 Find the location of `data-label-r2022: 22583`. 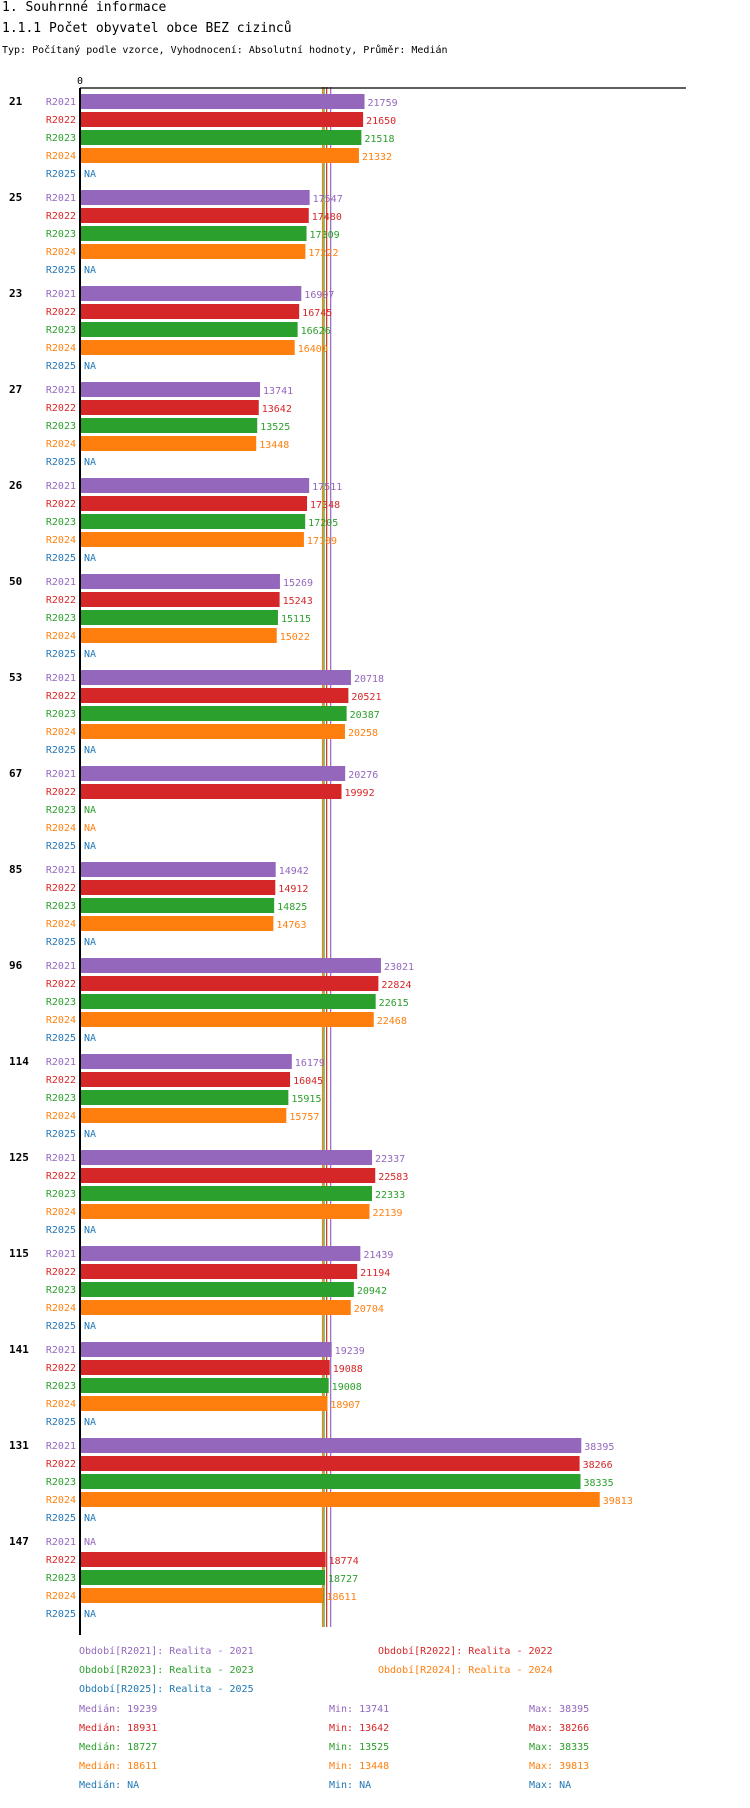

data-label-r2022: 22583 is located at coordinates (393, 1177).